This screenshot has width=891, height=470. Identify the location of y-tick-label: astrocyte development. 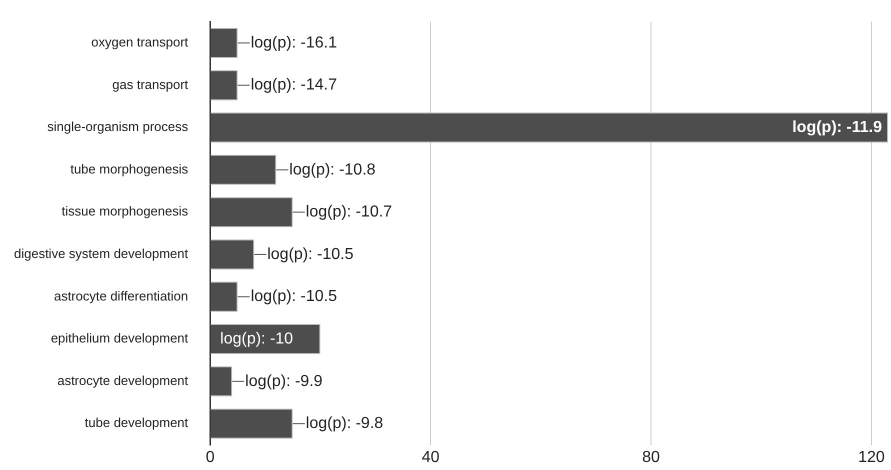
(123, 380).